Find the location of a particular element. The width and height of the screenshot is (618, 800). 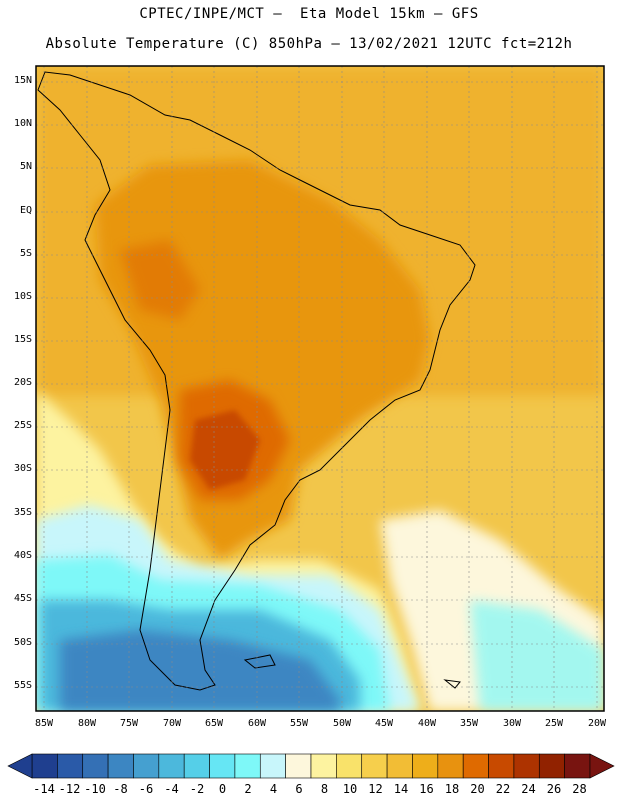

latitude-label: 5N is located at coordinates (25, 166).